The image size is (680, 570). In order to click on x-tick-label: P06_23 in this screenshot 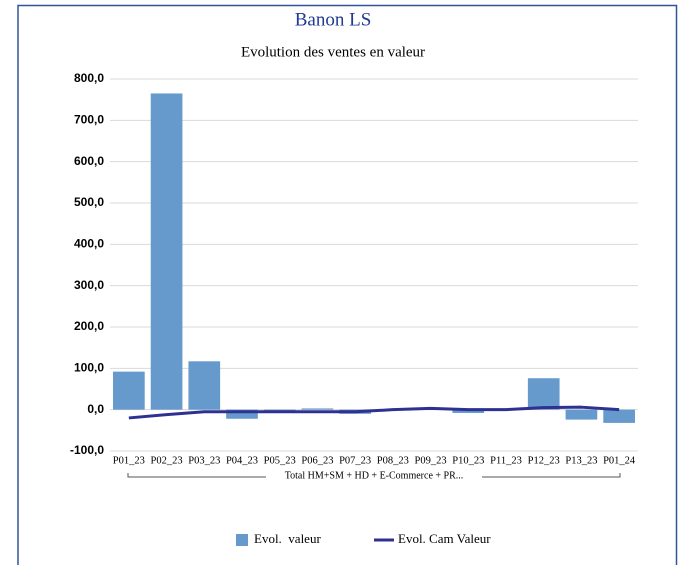, I will do `click(317, 460)`.